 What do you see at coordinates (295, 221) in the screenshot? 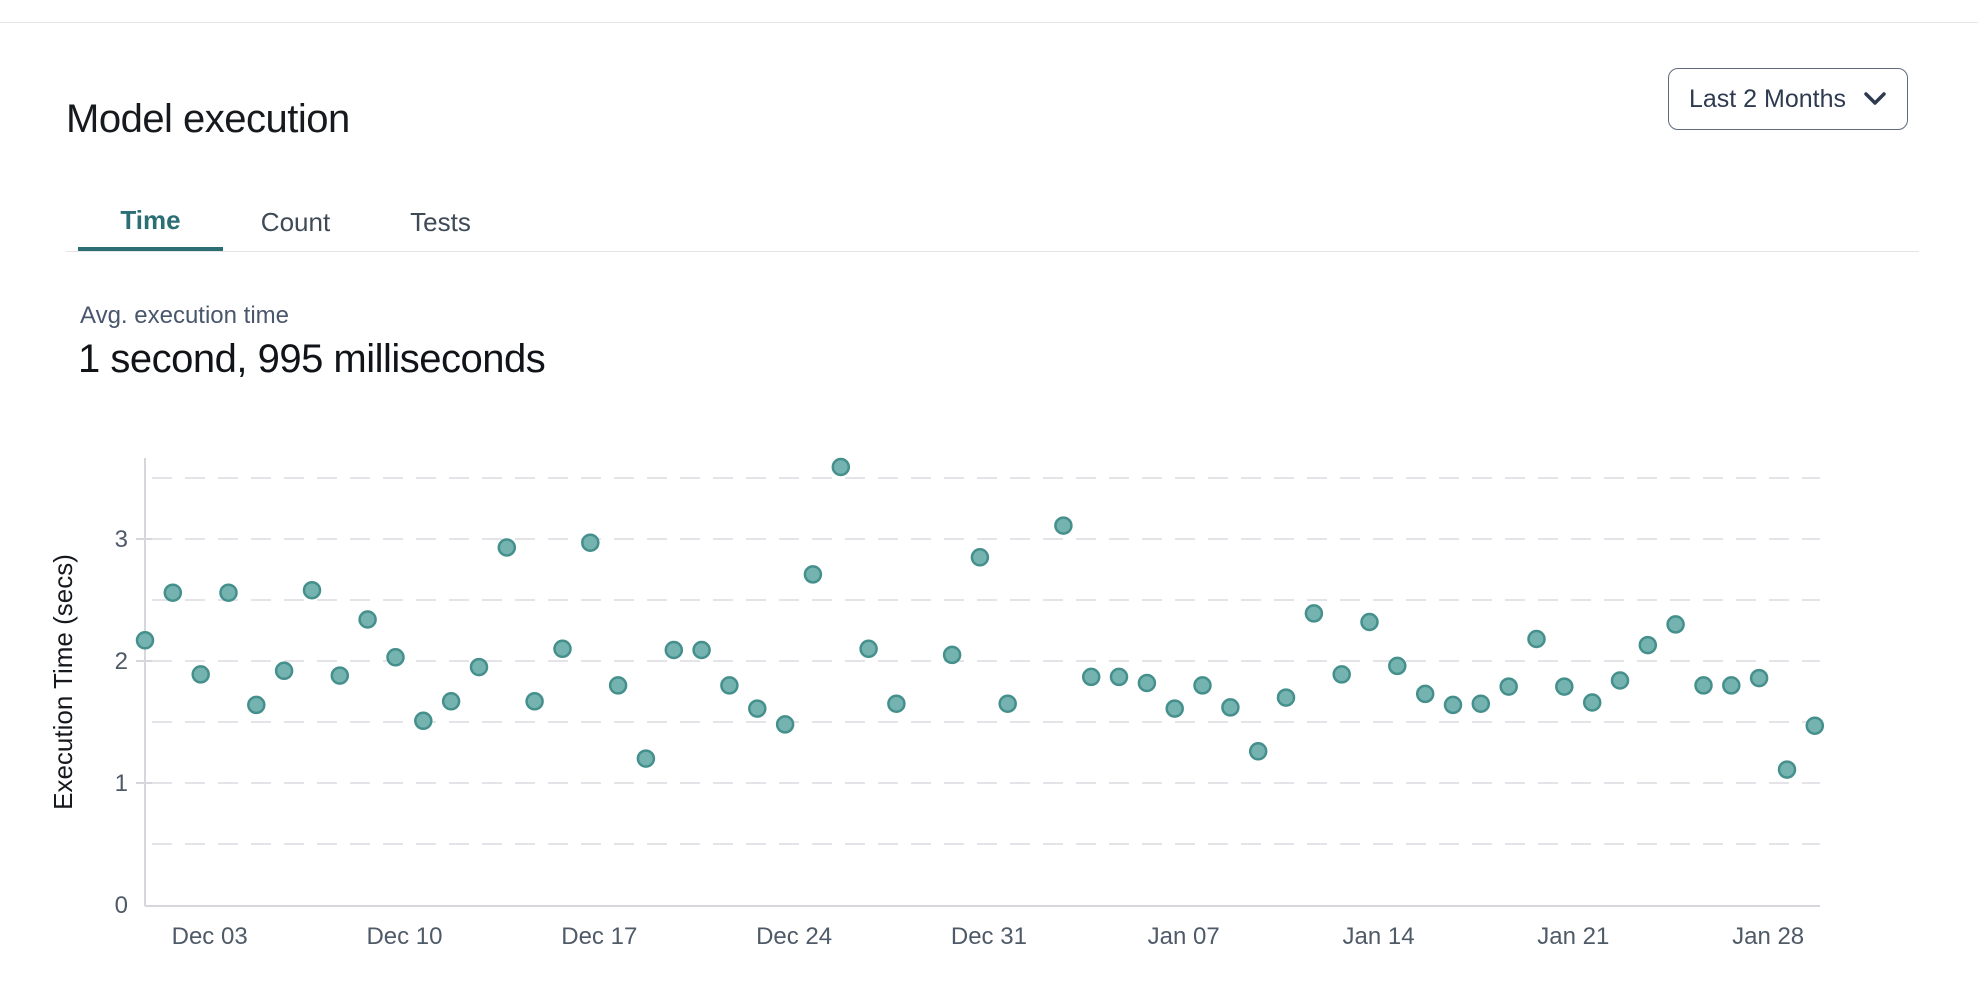
I see `tab-count: Count` at bounding box center [295, 221].